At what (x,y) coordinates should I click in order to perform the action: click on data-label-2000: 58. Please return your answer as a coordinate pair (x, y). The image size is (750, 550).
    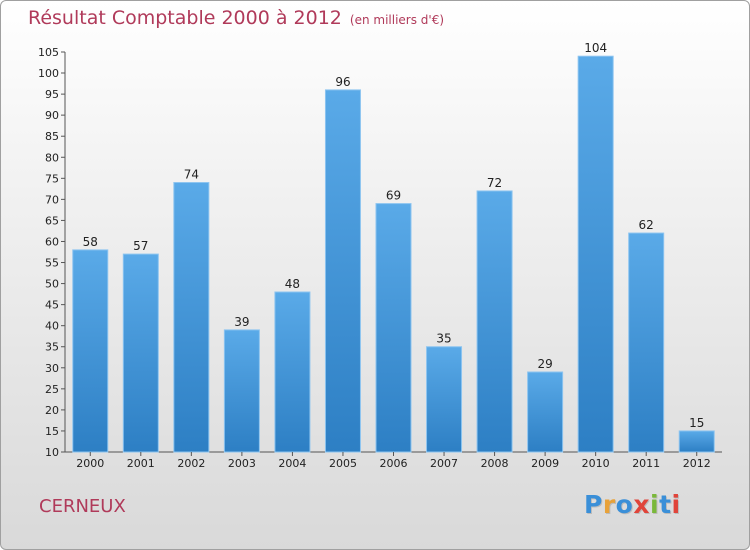
    Looking at the image, I should click on (90, 242).